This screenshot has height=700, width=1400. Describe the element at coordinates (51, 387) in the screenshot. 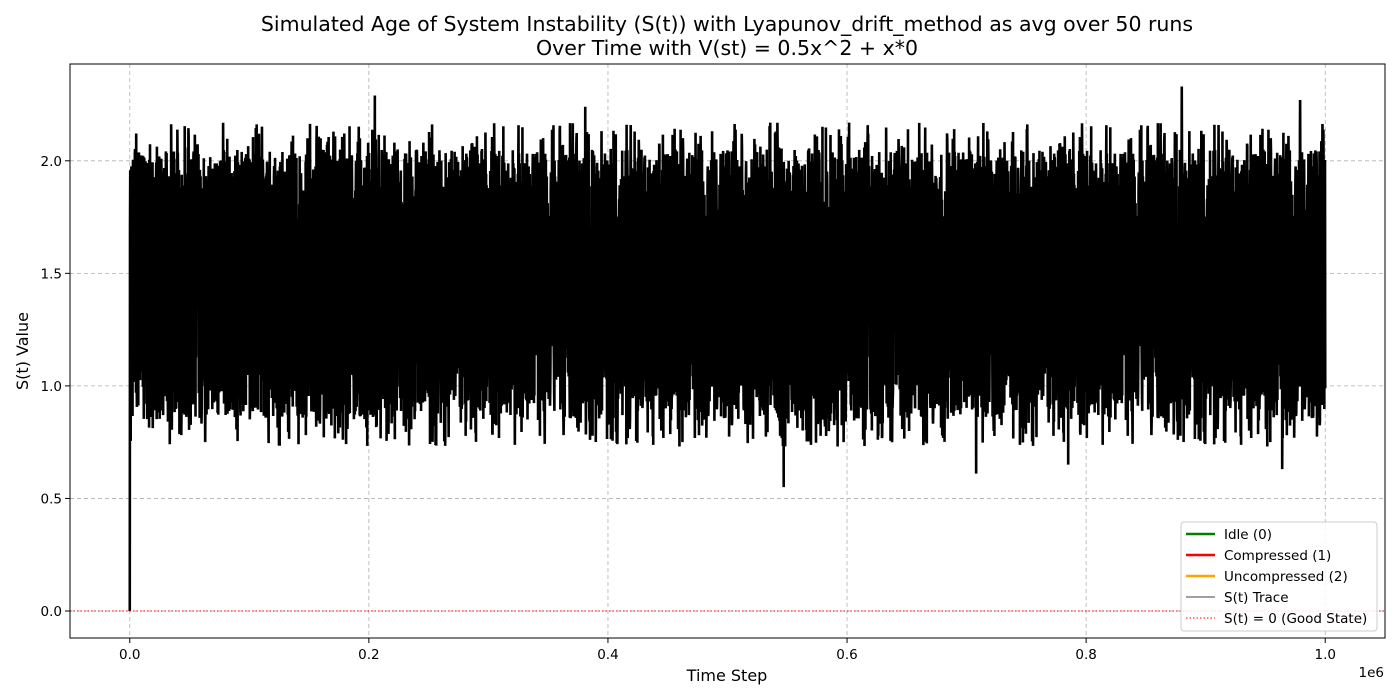

I see `y-tick-label: 1.0` at that location.